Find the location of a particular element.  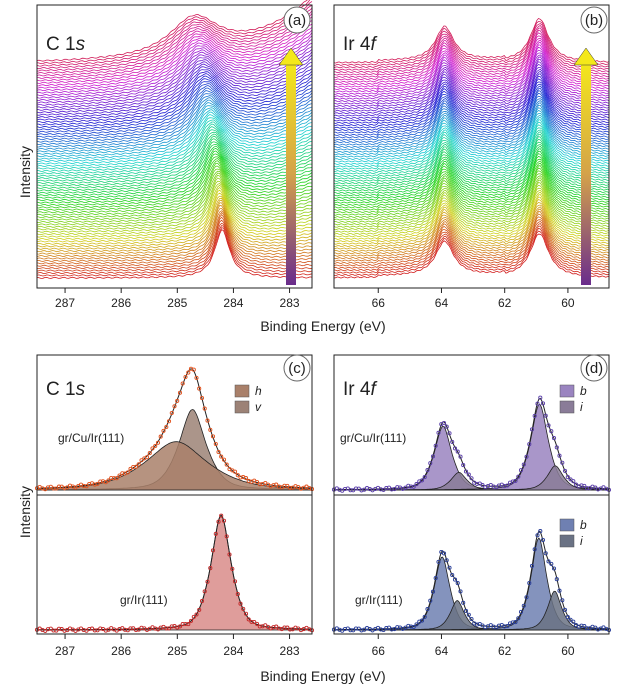

panel-a-title: C 1s is located at coordinates (66, 44).